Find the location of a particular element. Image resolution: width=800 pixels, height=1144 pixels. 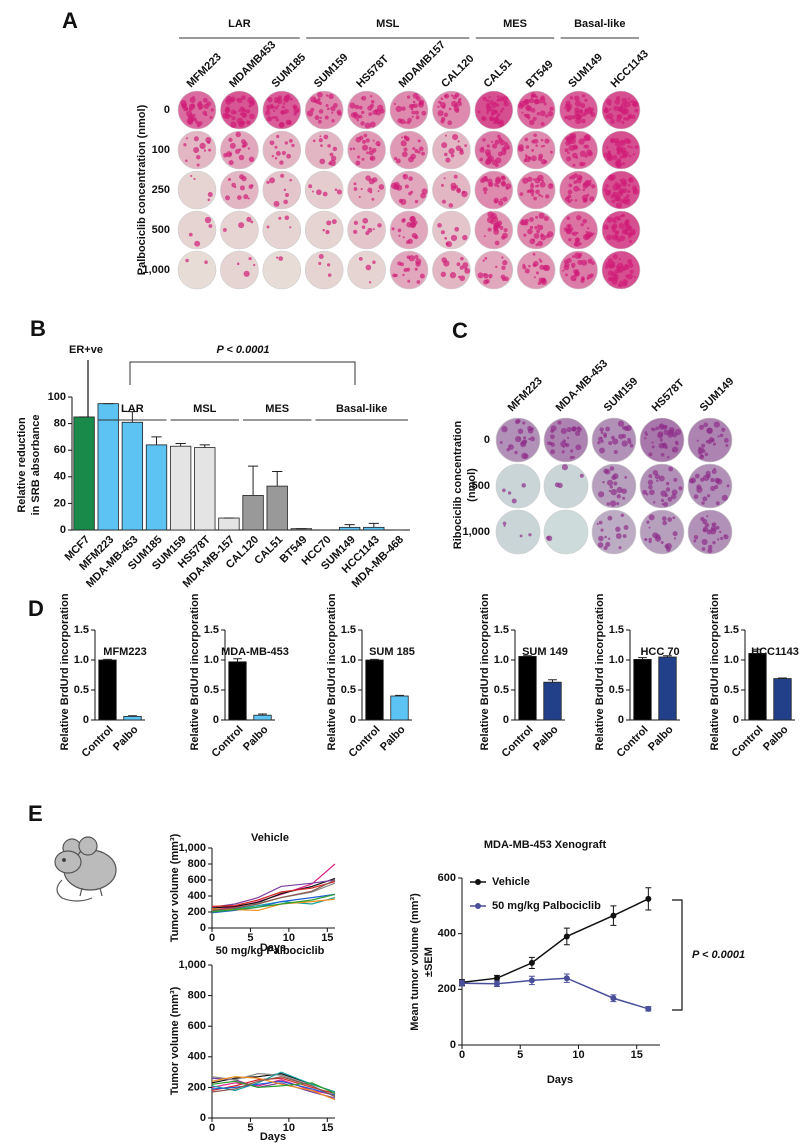

concentration-label: 1,000 is located at coordinates (476, 532).